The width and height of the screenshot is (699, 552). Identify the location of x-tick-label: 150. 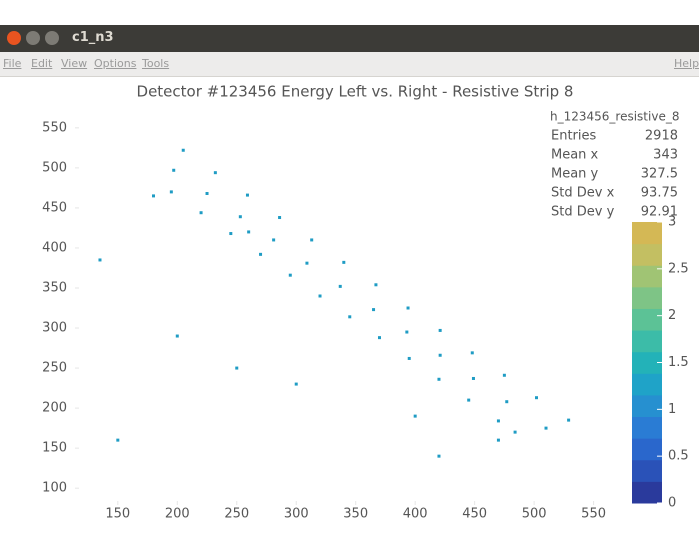
(117, 514).